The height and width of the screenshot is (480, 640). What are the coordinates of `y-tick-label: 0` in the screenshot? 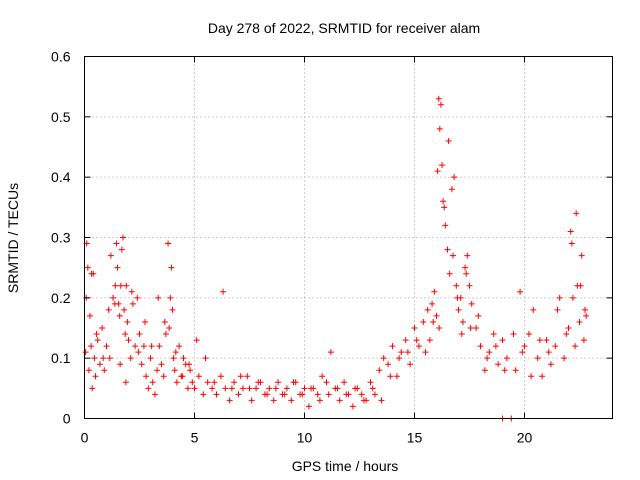 It's located at (67, 419).